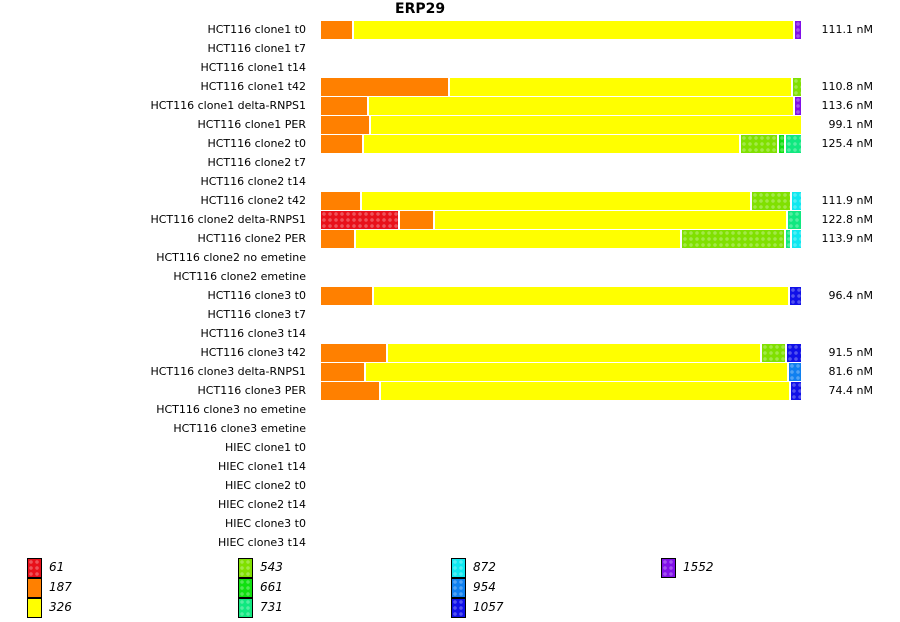 Image resolution: width=900 pixels, height=622 pixels. I want to click on legend-label: 1552, so click(698, 567).